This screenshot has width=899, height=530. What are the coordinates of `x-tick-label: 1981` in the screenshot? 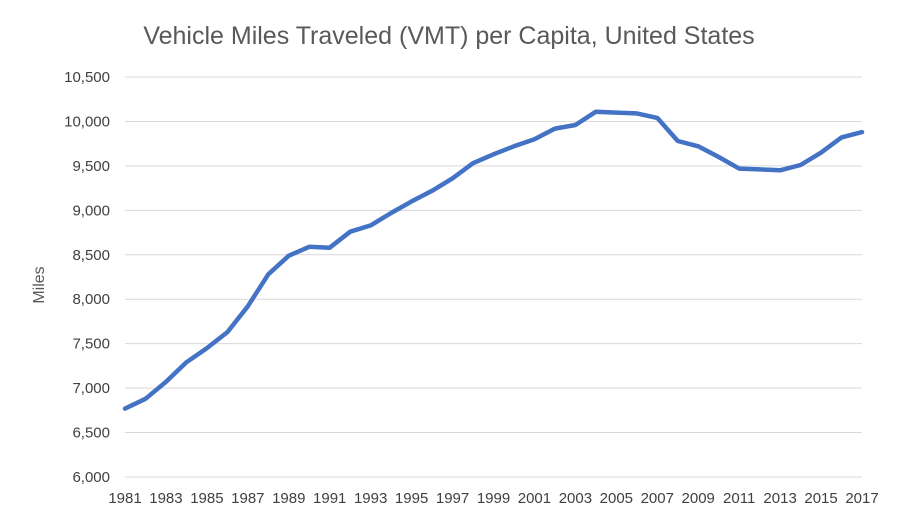 It's located at (124, 498).